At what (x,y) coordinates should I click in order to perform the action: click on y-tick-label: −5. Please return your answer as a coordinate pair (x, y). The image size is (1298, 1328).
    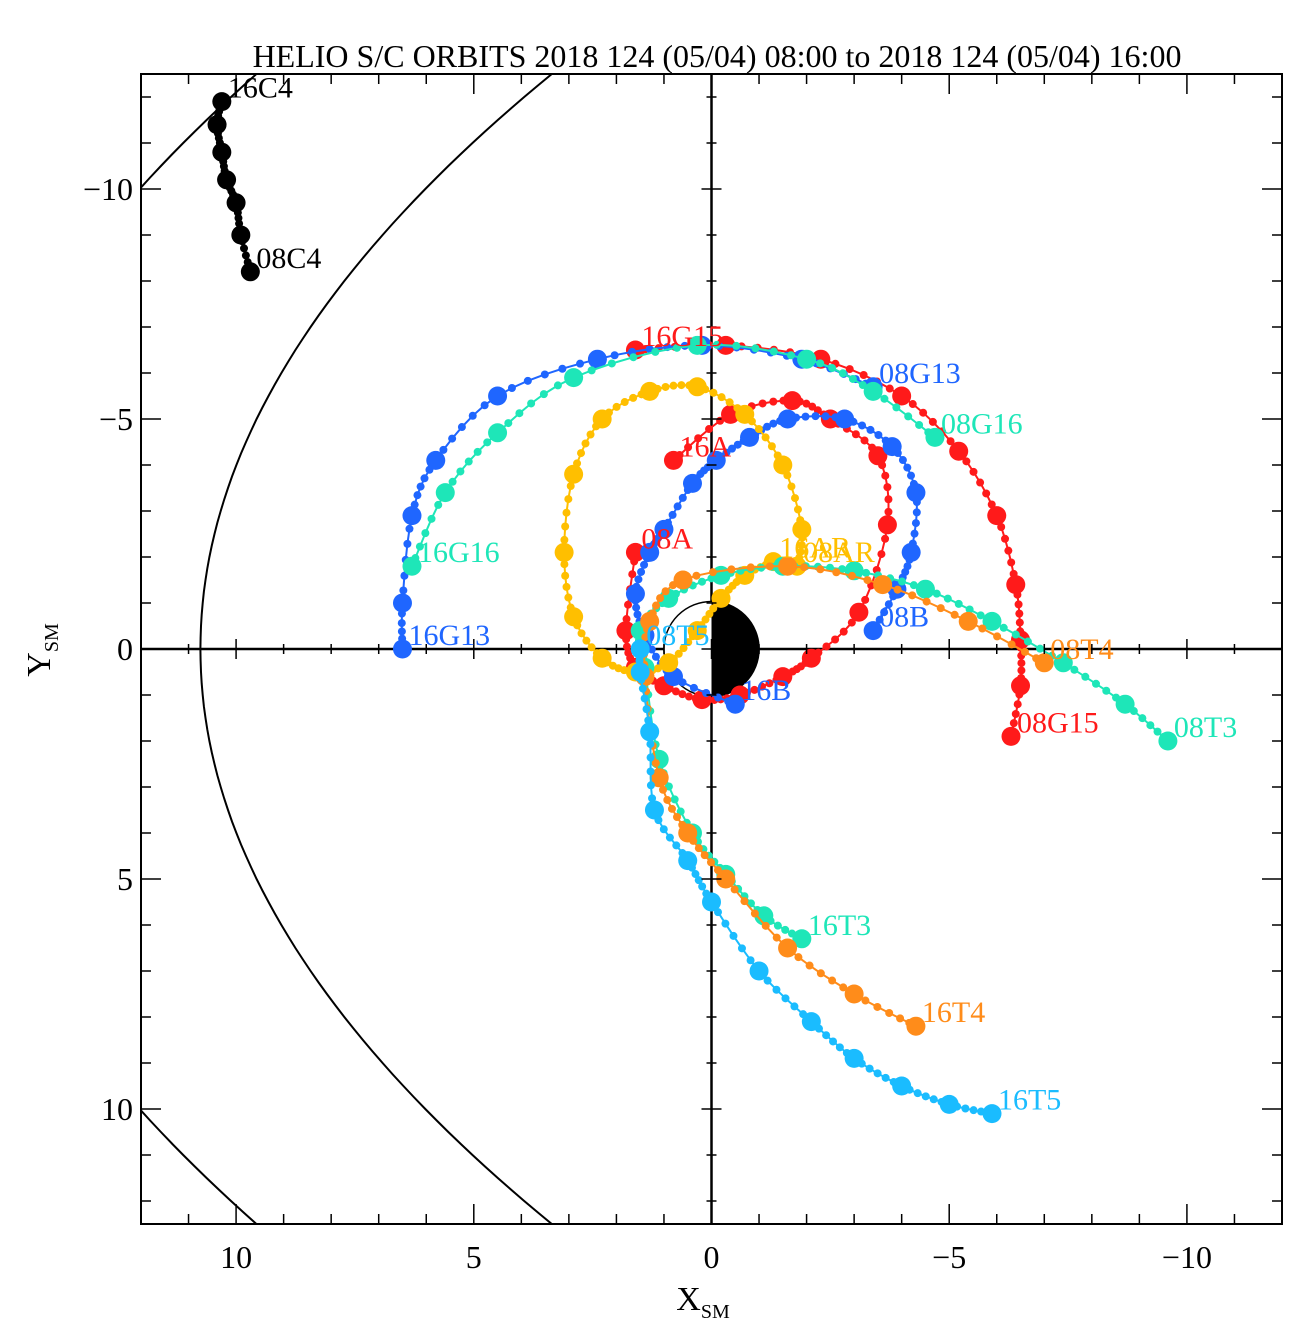
    Looking at the image, I should click on (116, 419).